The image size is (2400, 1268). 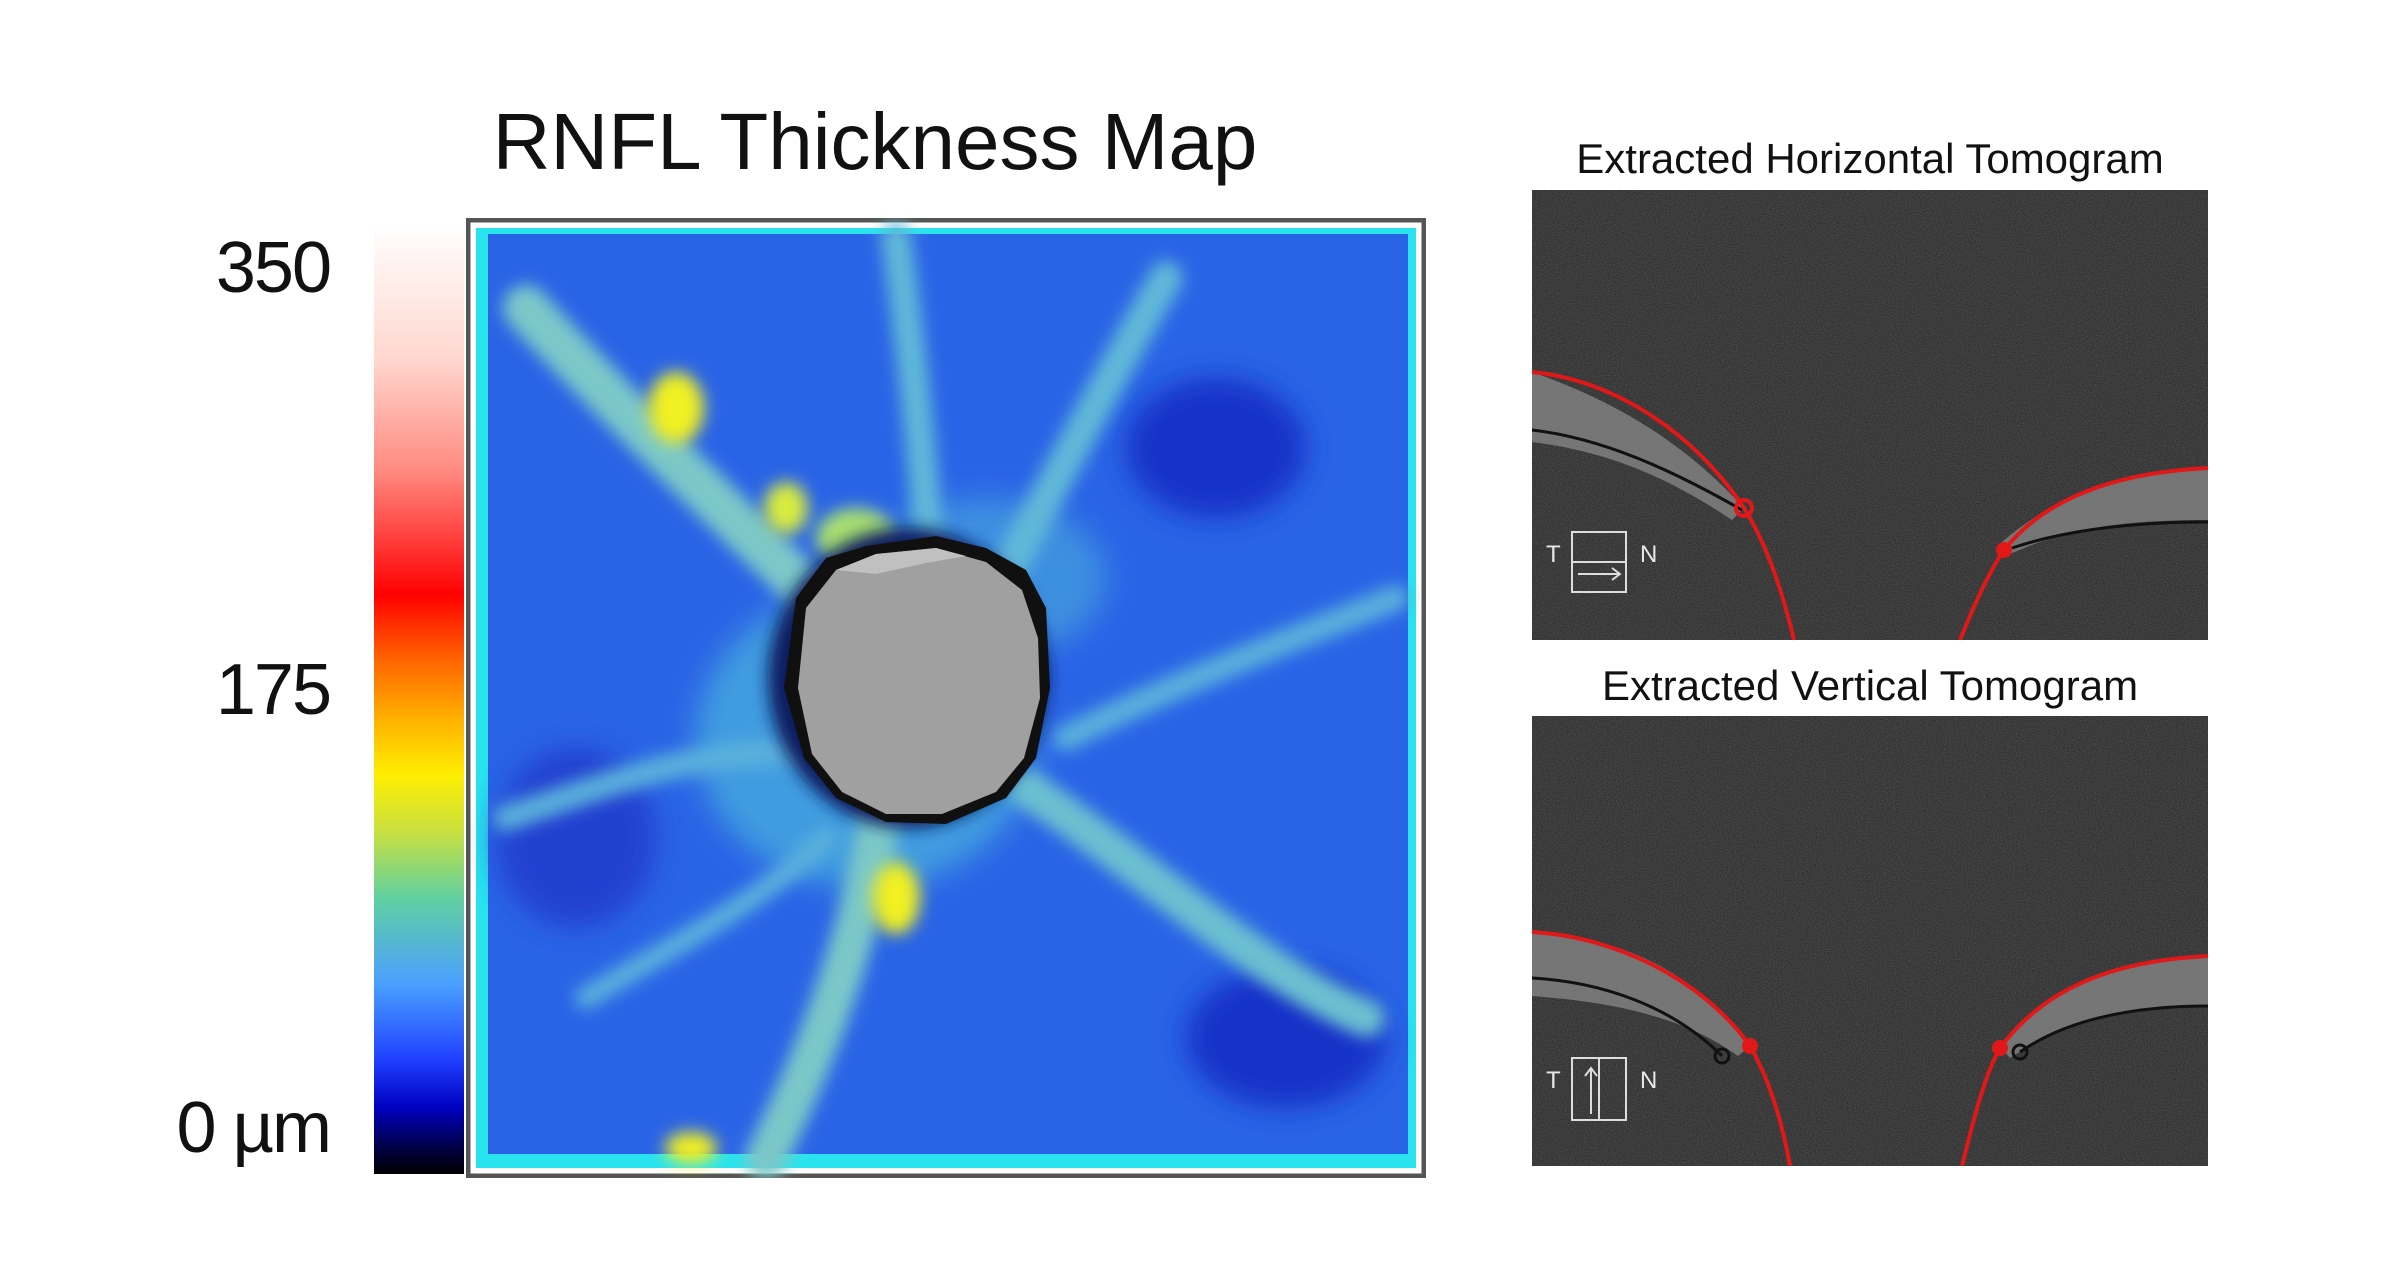 I want to click on inner-marker-left, so click(x=1722, y=1056).